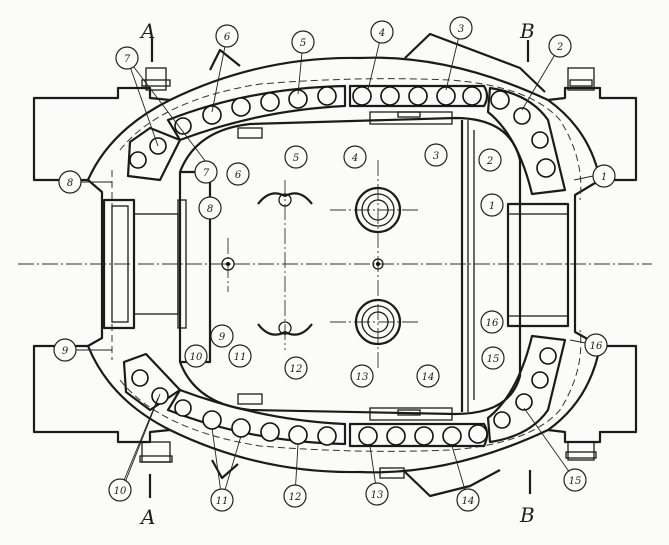 This screenshot has height=545, width=669. I want to click on callout-16-right: 16, so click(596, 345).